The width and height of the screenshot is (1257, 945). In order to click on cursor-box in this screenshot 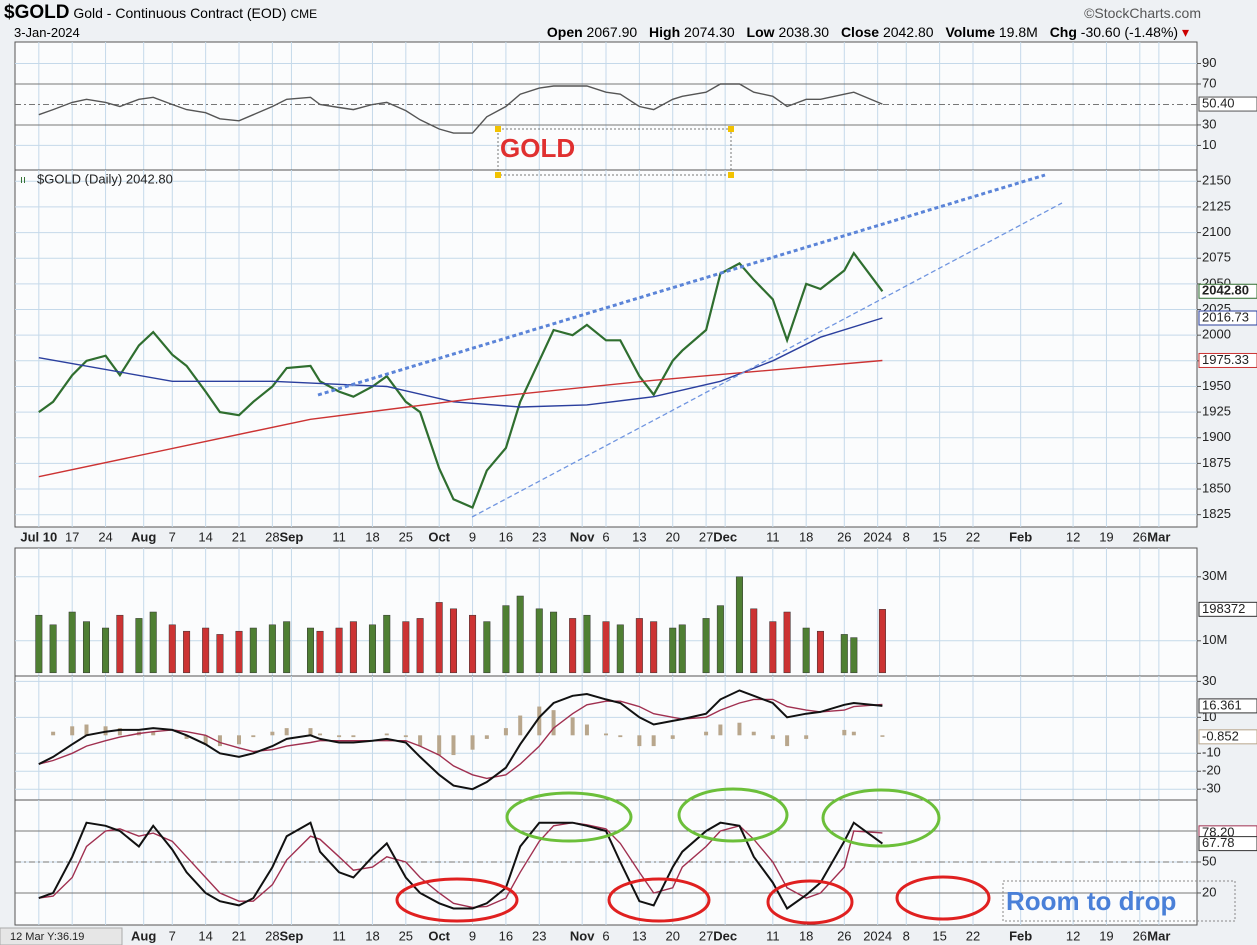, I will do `click(61, 936)`.